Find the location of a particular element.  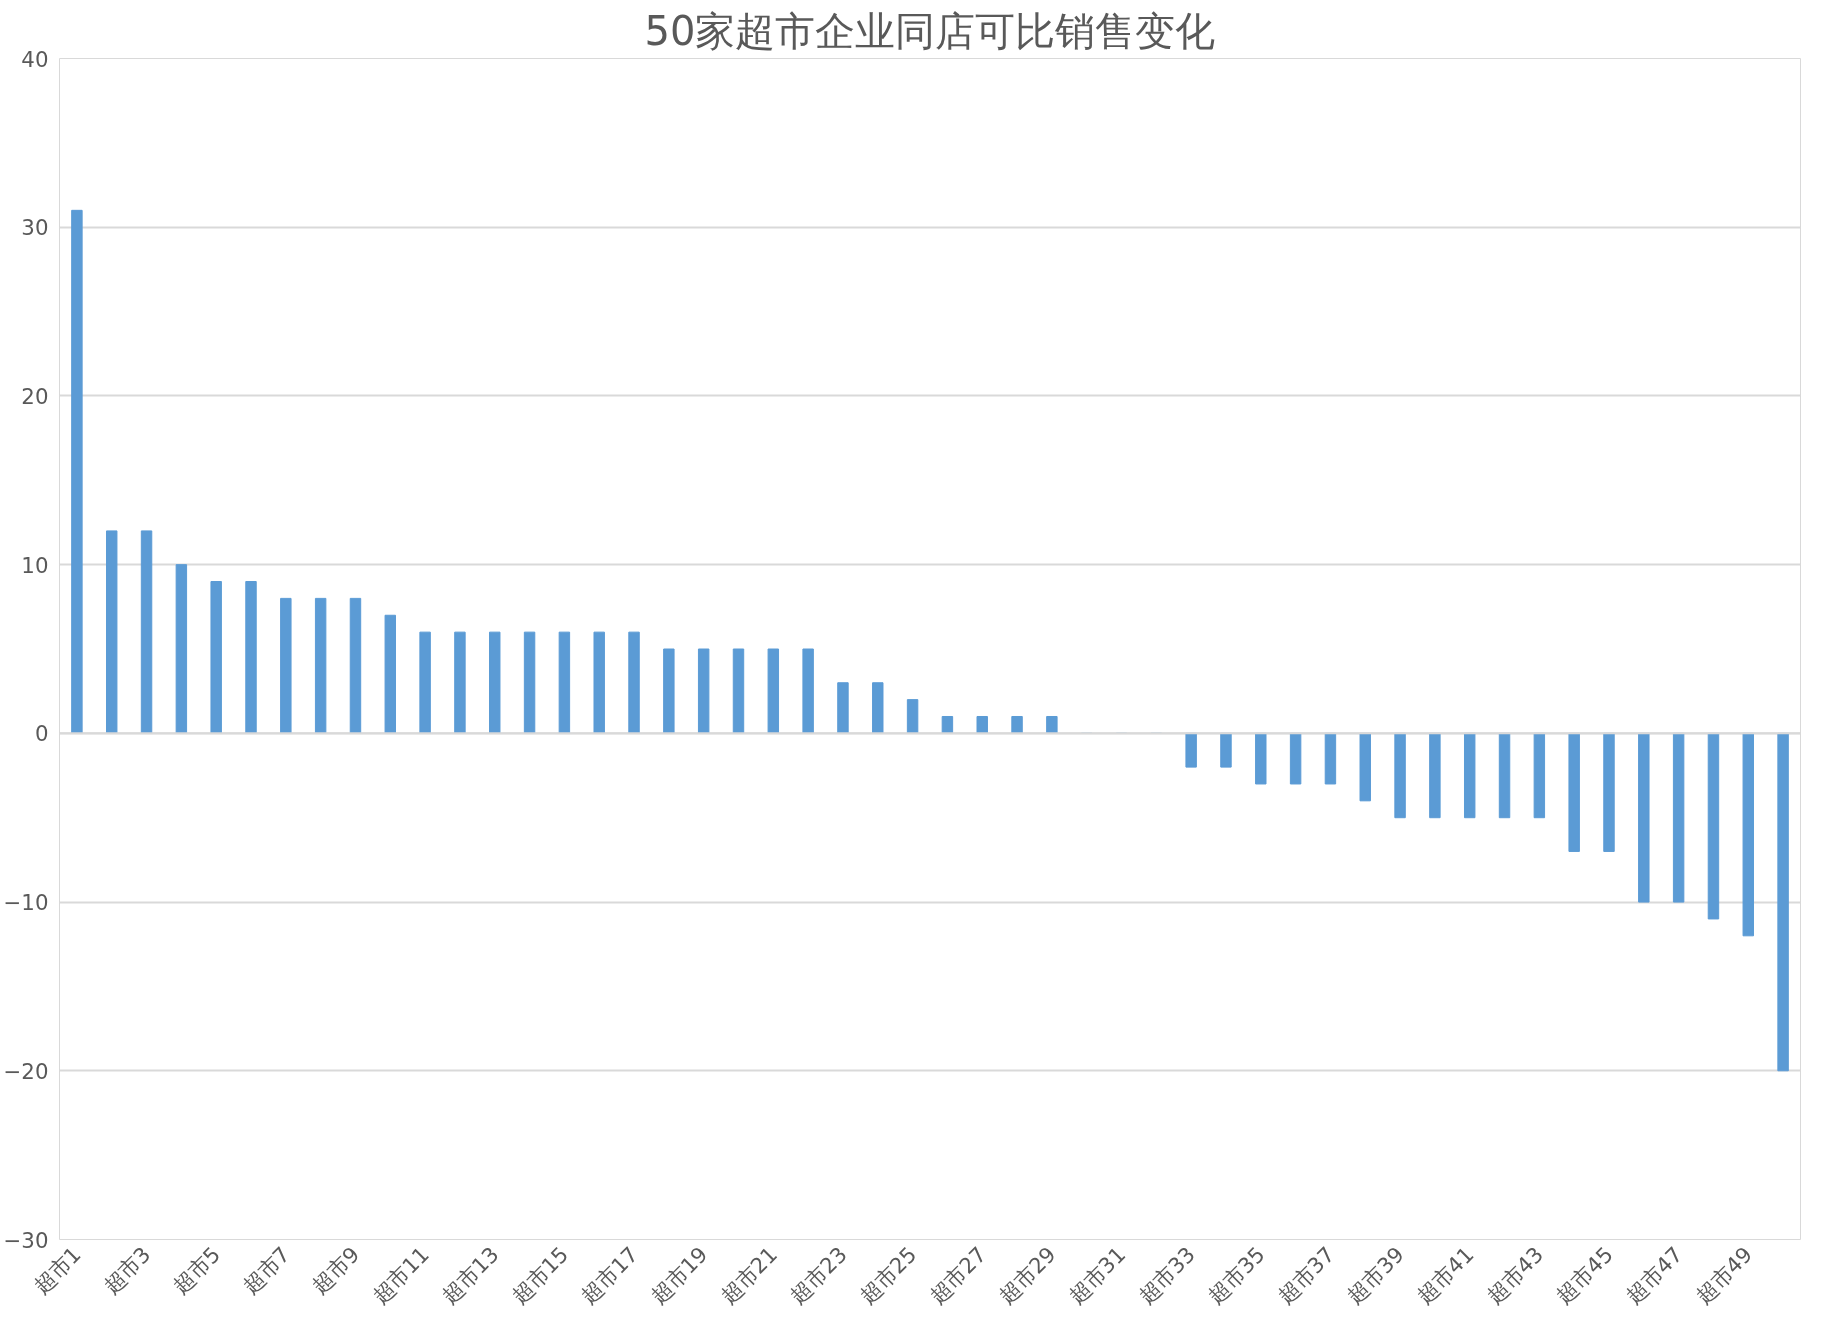

chart-title: 50家超市企业同店可比销售变化 is located at coordinates (930, 30).